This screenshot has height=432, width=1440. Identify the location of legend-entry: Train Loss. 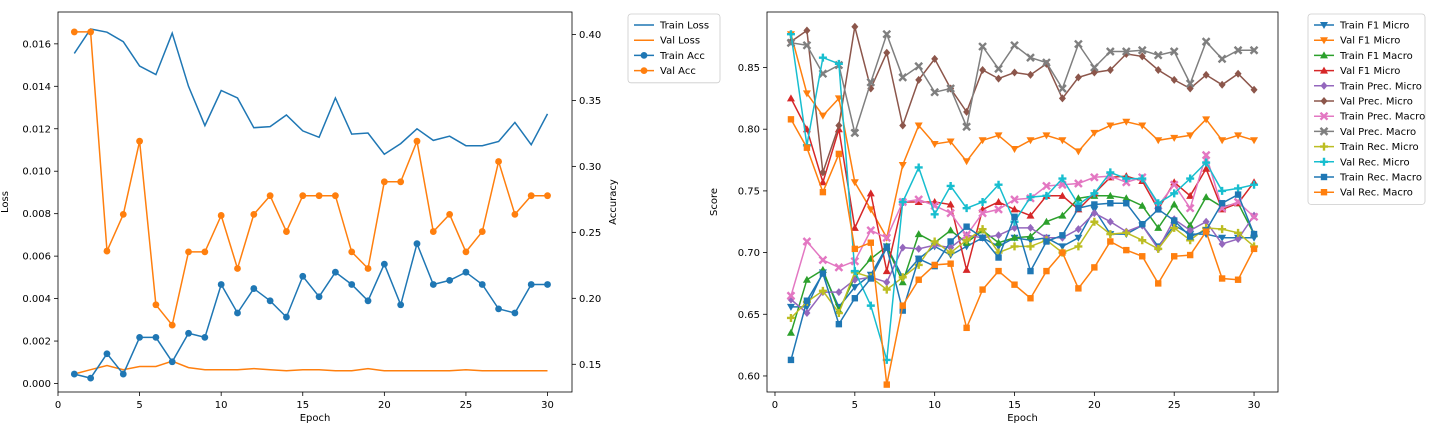
(671, 26).